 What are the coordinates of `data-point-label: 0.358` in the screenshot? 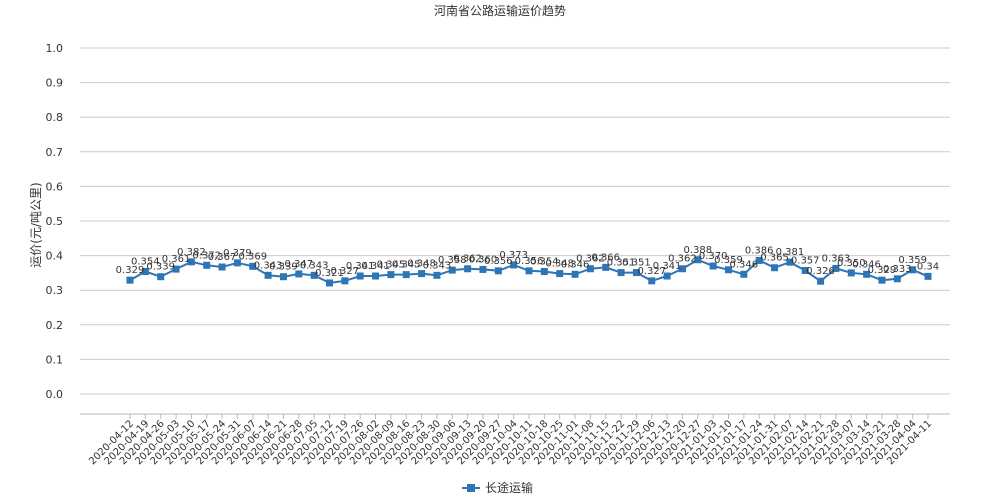 It's located at (452, 260).